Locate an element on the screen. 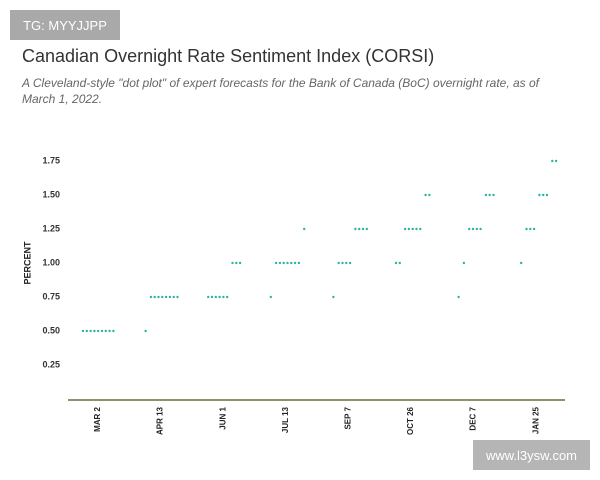 This screenshot has width=600, height=480. y-tick-label: 1.25 is located at coordinates (51, 228).